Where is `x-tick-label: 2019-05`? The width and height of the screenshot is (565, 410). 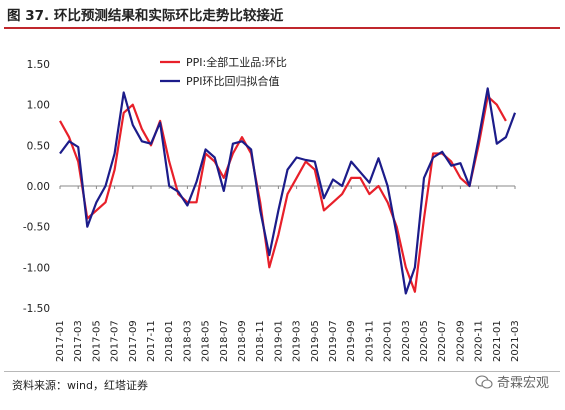 x-tick-label: 2019-05 is located at coordinates (315, 341).